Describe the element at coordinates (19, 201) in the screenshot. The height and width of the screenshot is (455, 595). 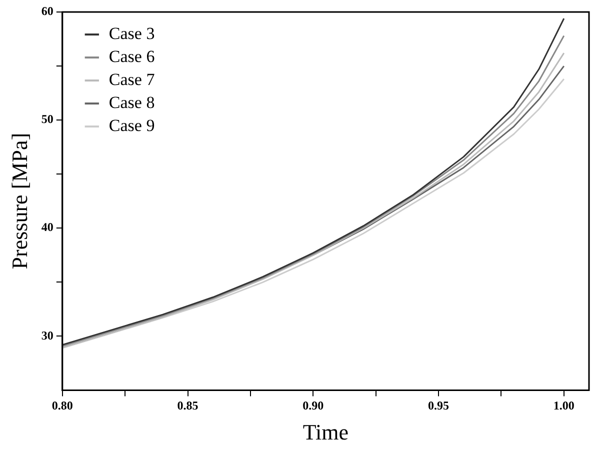
I see `y-axis-title: Pressure [MPa]` at that location.